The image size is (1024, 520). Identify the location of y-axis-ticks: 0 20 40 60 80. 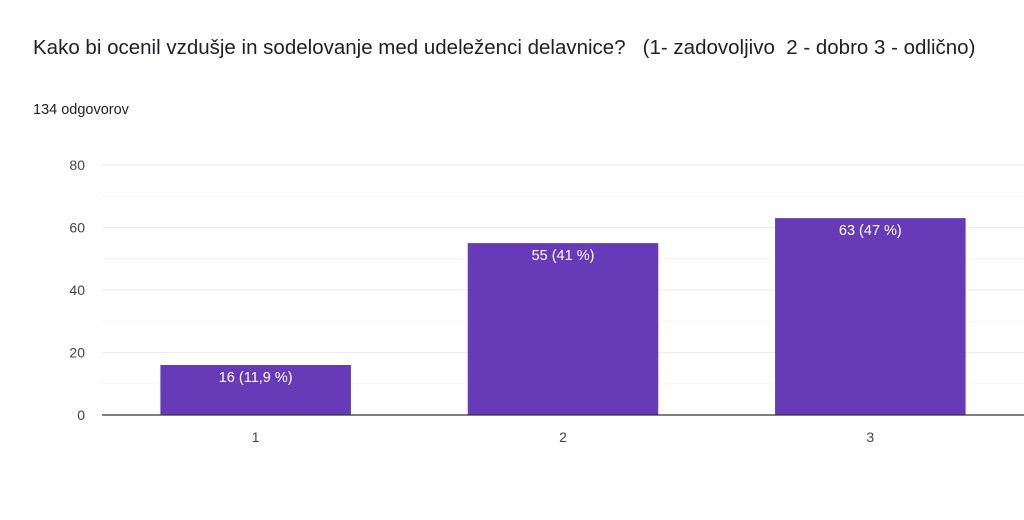
(77, 290).